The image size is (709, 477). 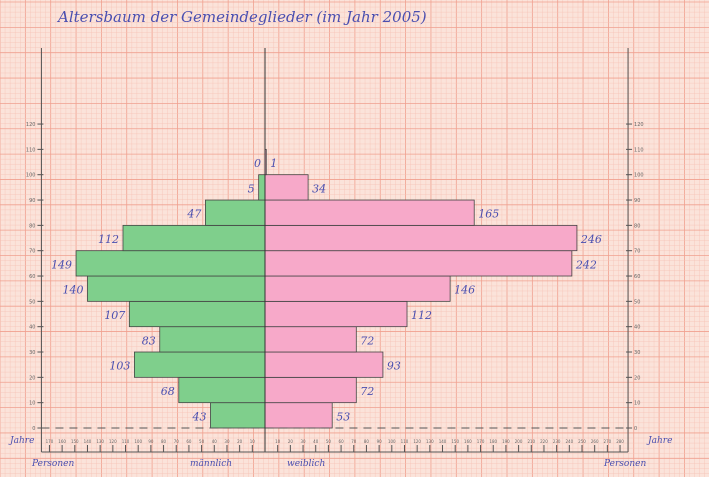 I want to click on data-label-male-80-89: 47, so click(x=193, y=214).